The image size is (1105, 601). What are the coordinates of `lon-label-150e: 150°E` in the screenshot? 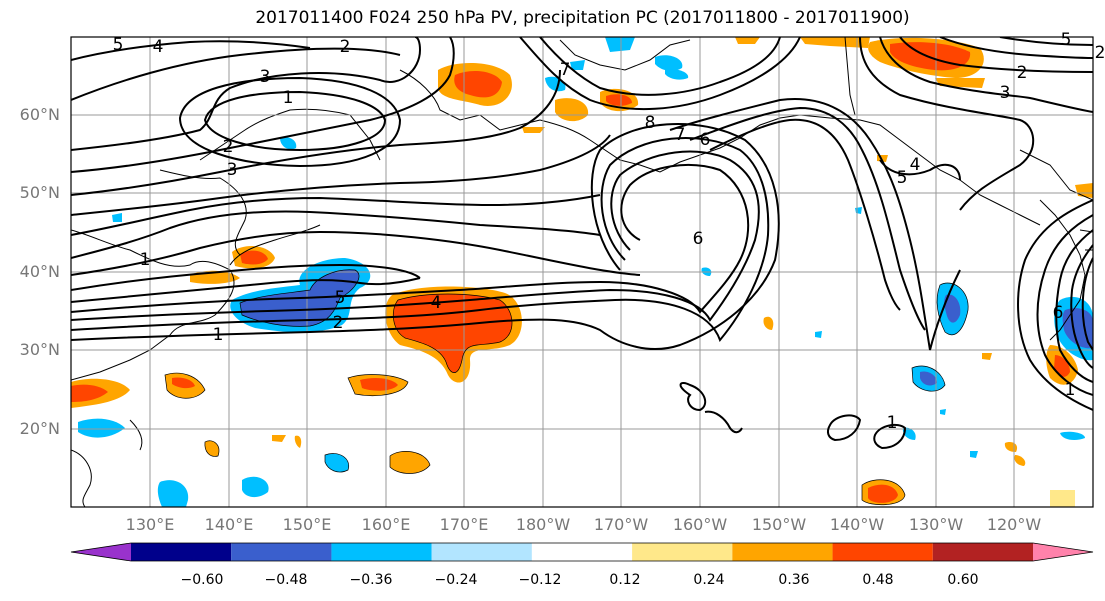 It's located at (307, 524).